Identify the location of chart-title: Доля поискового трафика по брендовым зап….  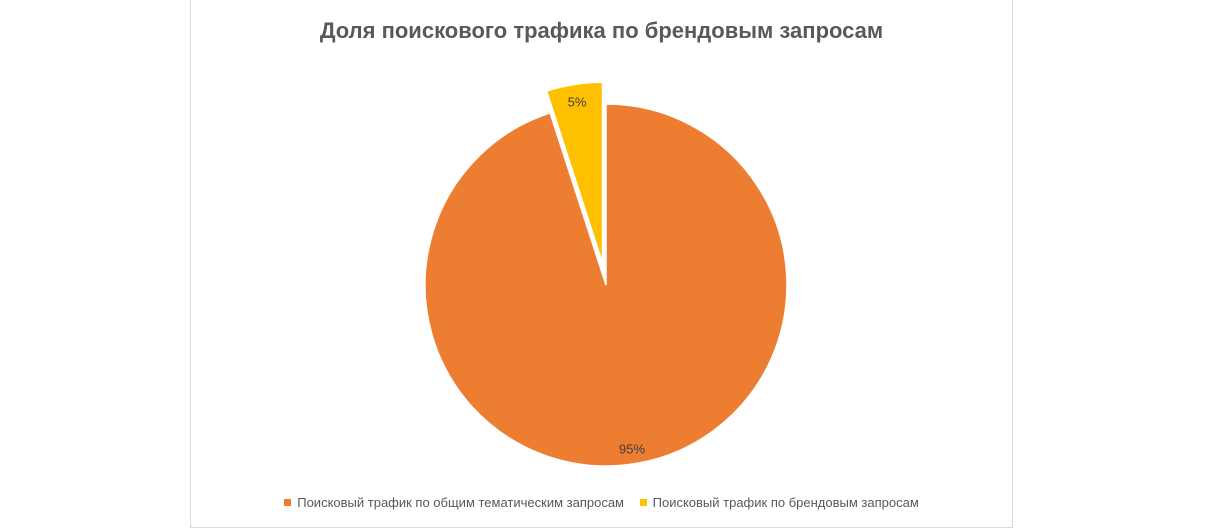
(601, 30).